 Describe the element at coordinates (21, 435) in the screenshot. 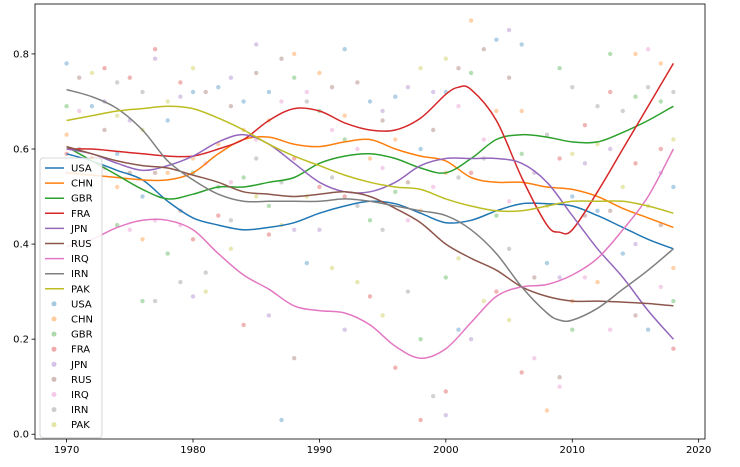

I see `y-tick-label: 0.0` at that location.